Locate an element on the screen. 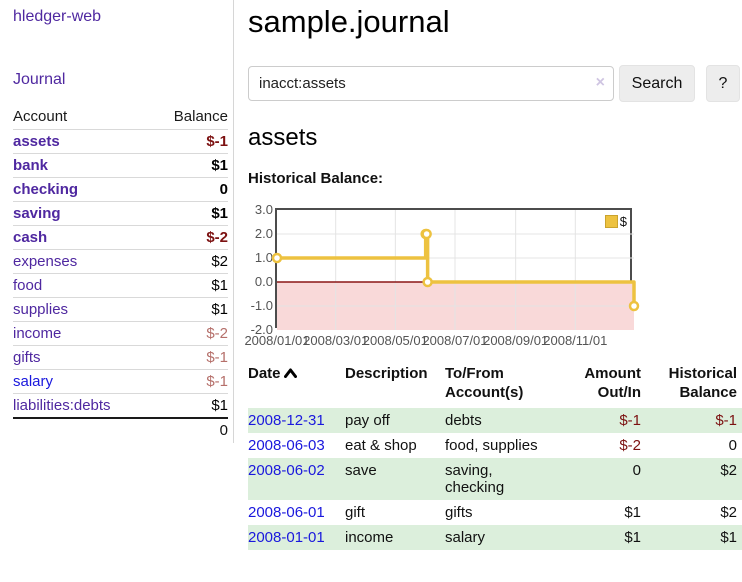 The width and height of the screenshot is (742, 582). account-link: expenses is located at coordinates (45, 261).